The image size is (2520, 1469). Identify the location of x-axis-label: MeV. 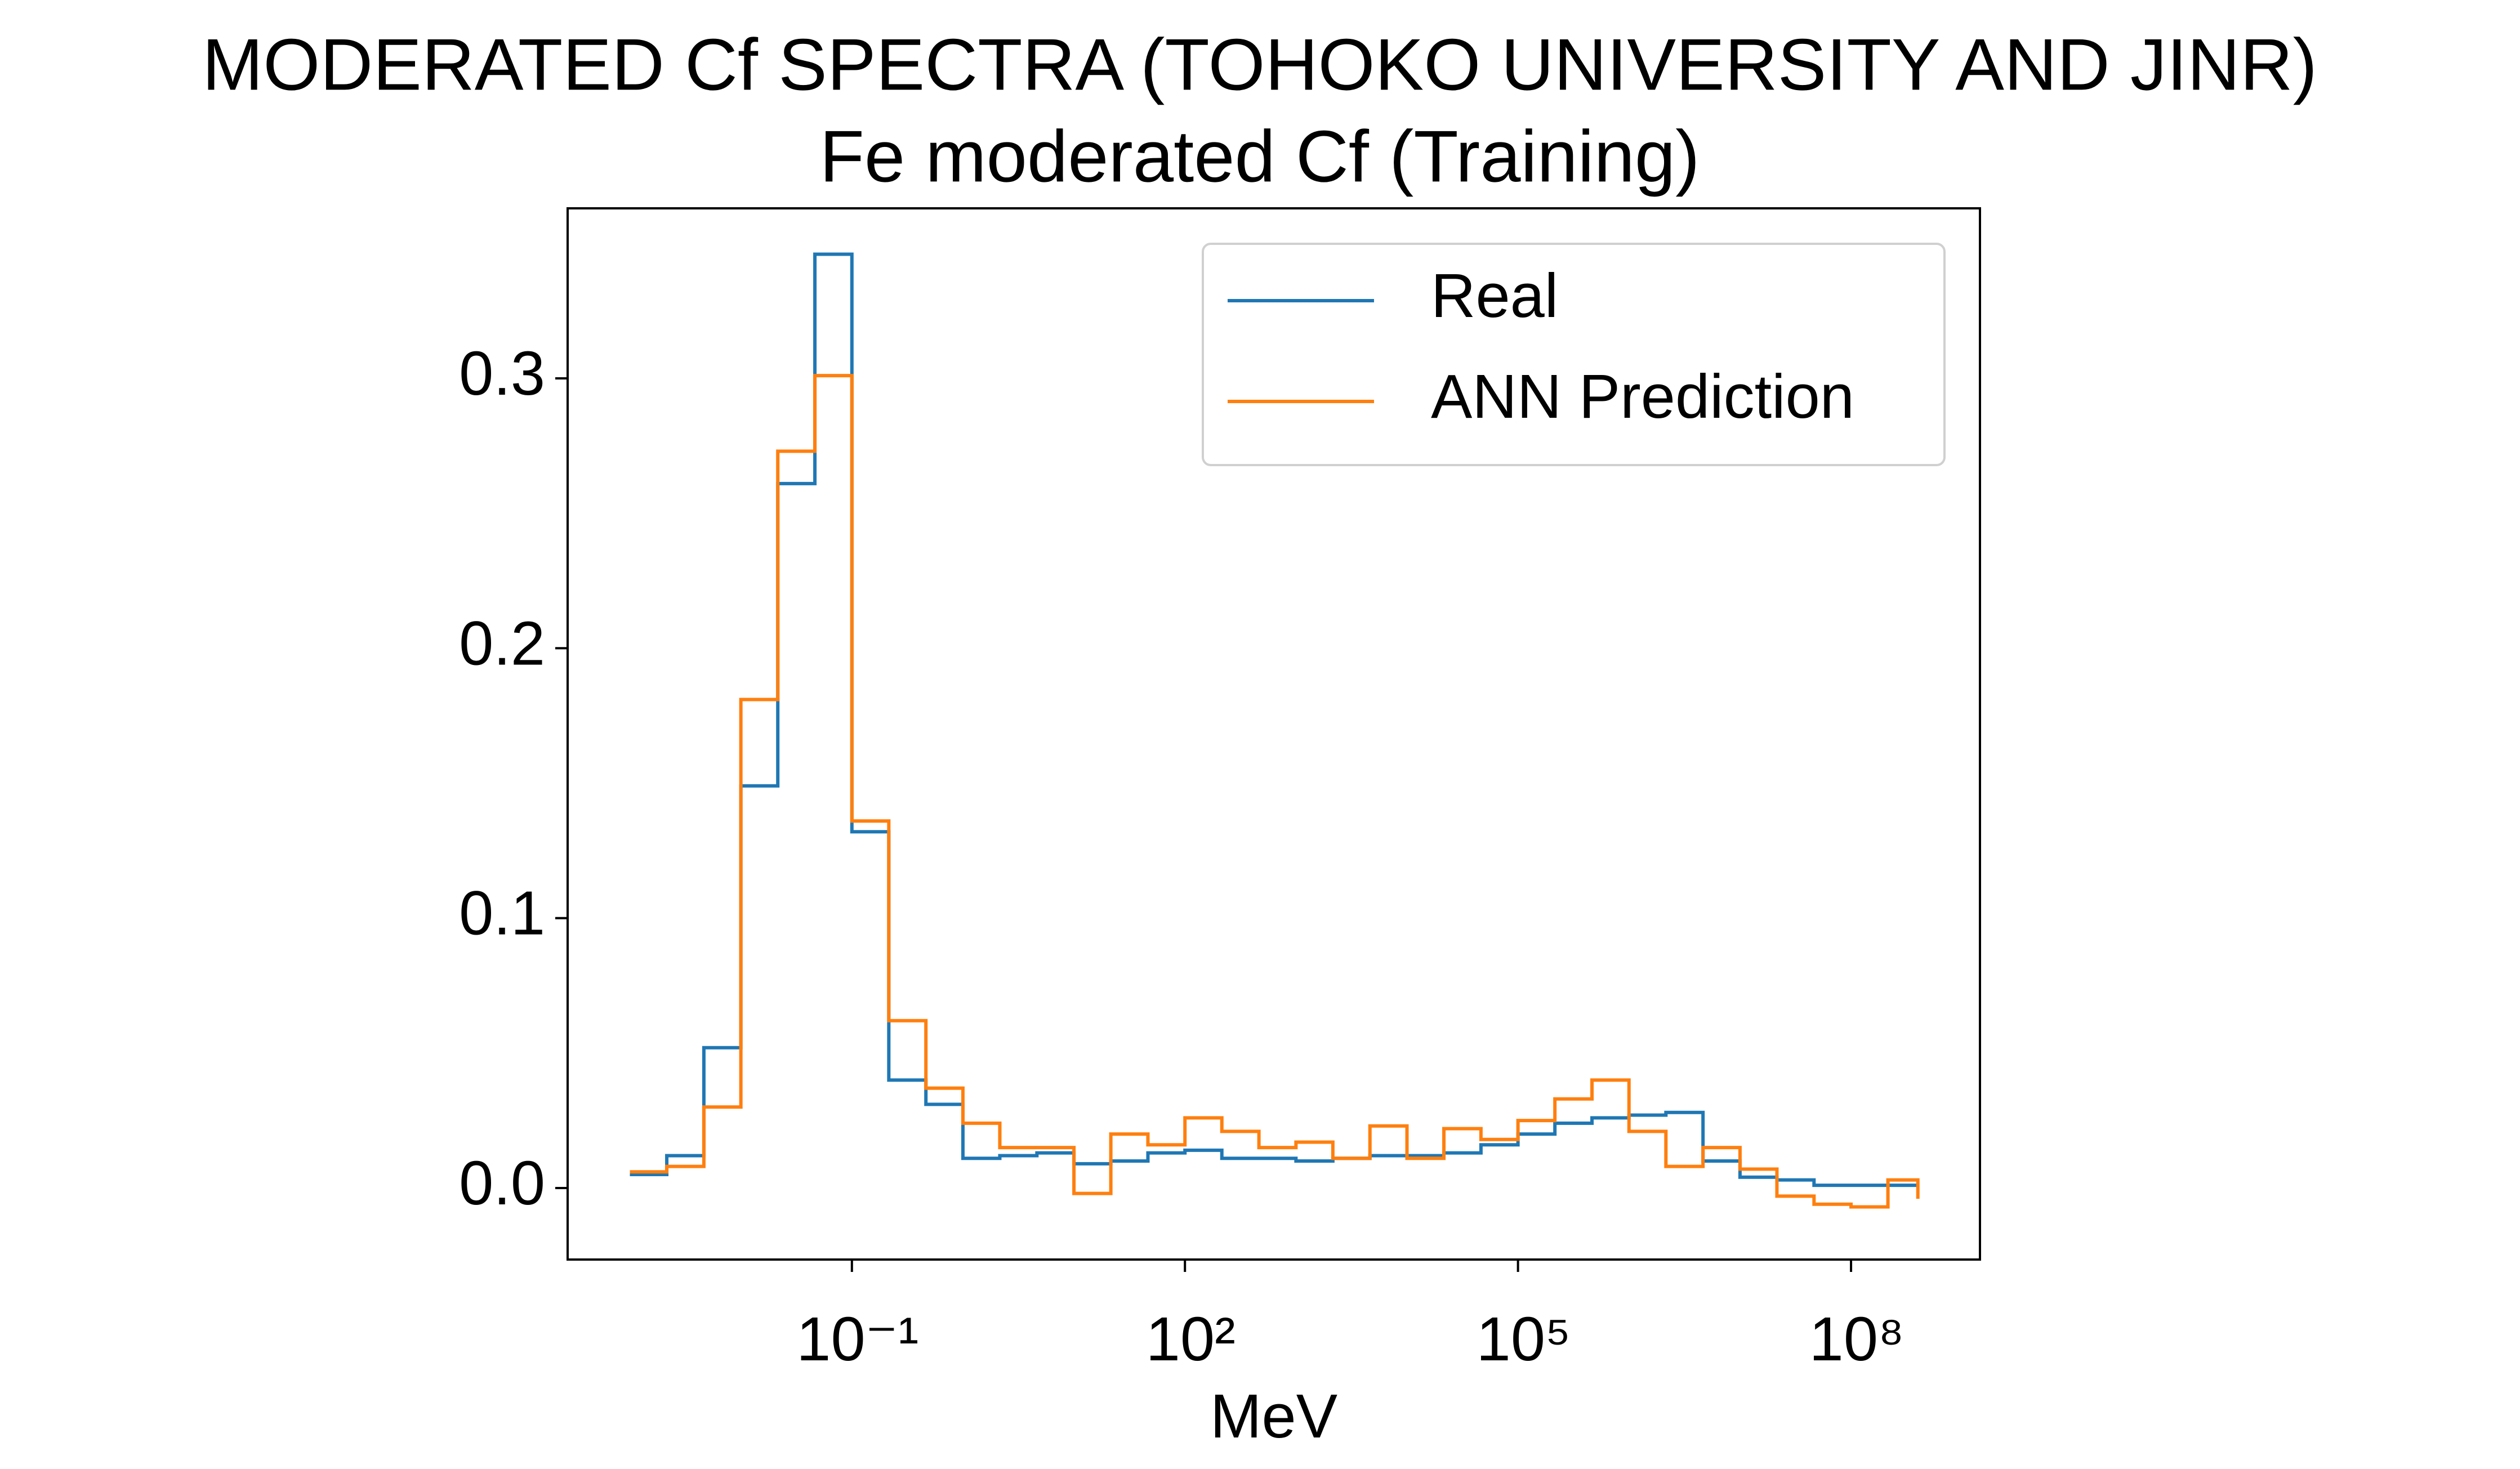
(1273, 1416).